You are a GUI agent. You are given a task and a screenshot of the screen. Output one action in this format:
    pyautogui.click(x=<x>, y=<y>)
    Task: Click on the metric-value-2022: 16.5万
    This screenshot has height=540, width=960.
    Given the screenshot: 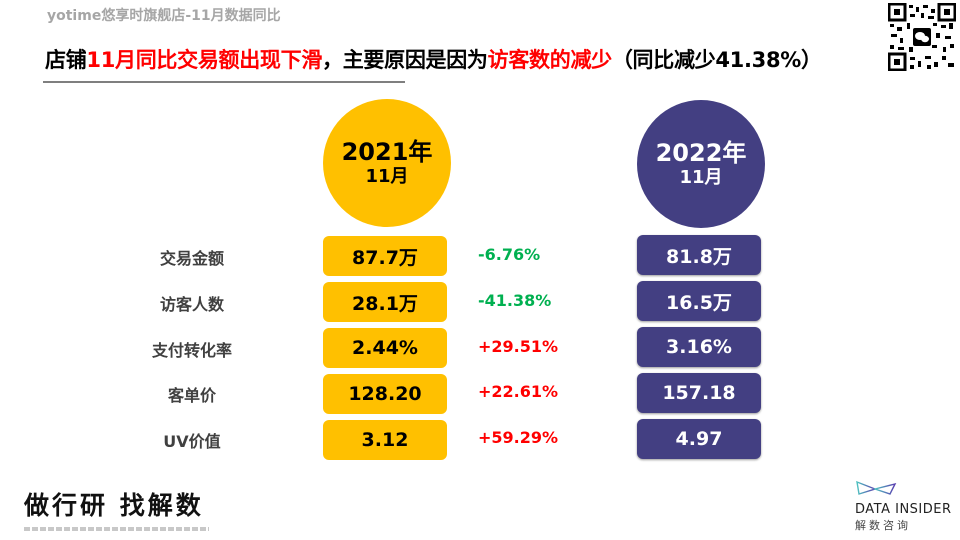 What is the action you would take?
    pyautogui.click(x=699, y=301)
    